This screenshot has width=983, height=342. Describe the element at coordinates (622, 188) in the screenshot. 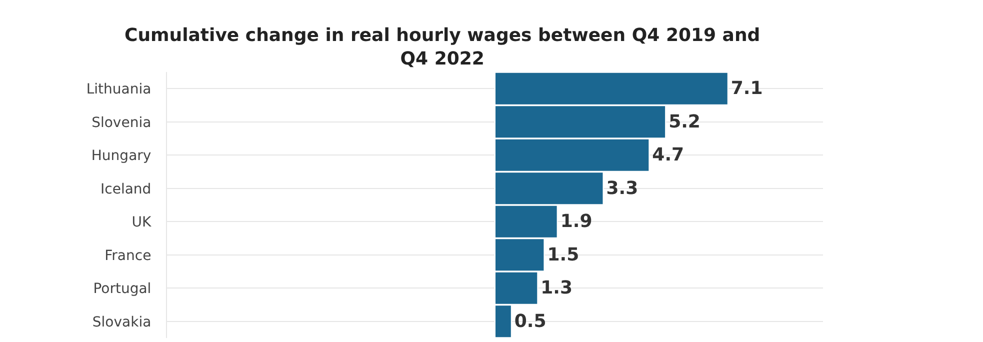

I see `data-label: 3.3` at that location.